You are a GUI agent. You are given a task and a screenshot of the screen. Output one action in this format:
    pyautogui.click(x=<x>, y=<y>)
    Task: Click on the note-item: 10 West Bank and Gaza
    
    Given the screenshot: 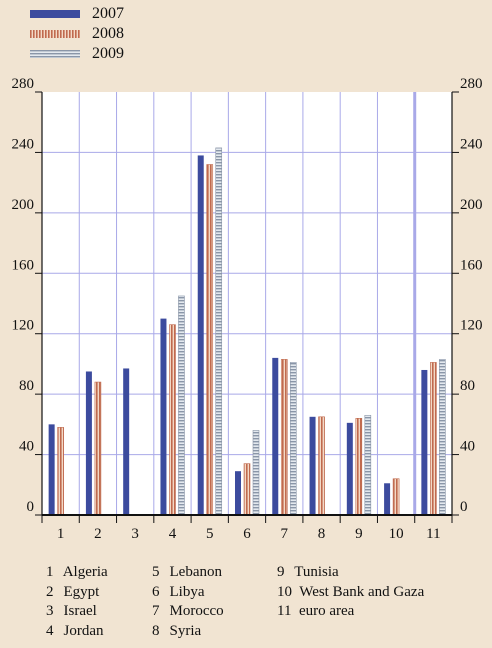 What is the action you would take?
    pyautogui.click(x=377, y=594)
    